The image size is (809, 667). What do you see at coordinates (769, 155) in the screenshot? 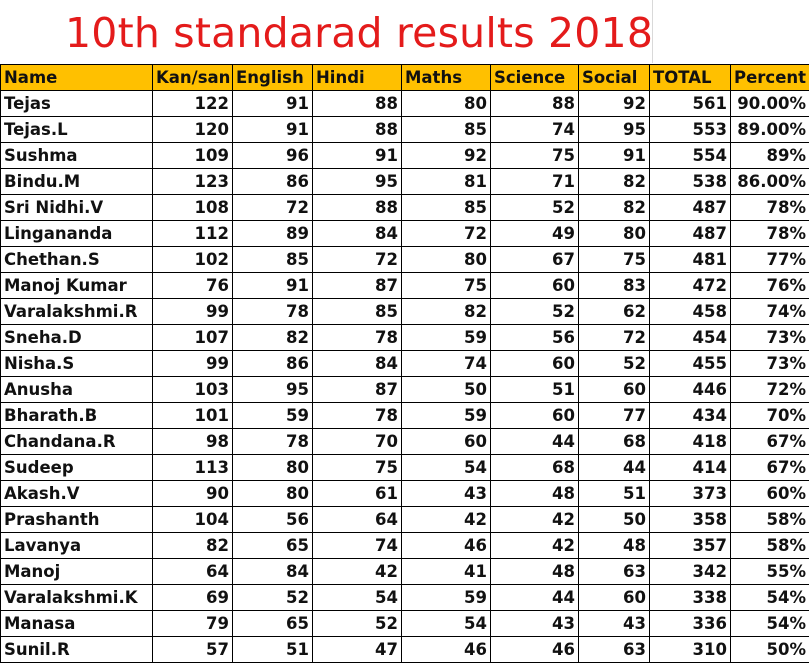
I see `cell-percent: 89%` at bounding box center [769, 155].